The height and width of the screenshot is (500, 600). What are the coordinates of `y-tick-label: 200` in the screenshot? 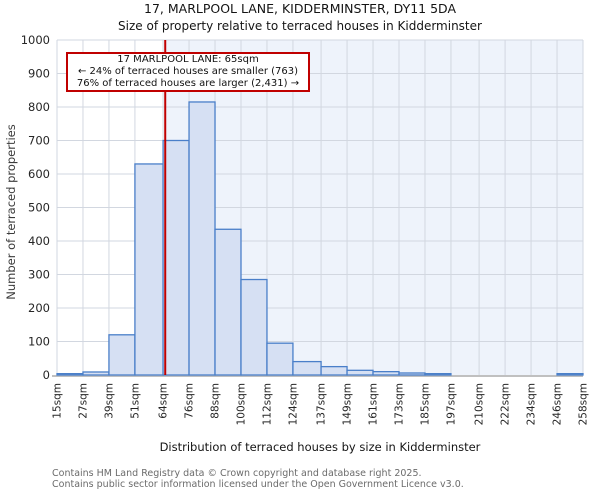 It's located at (39, 308).